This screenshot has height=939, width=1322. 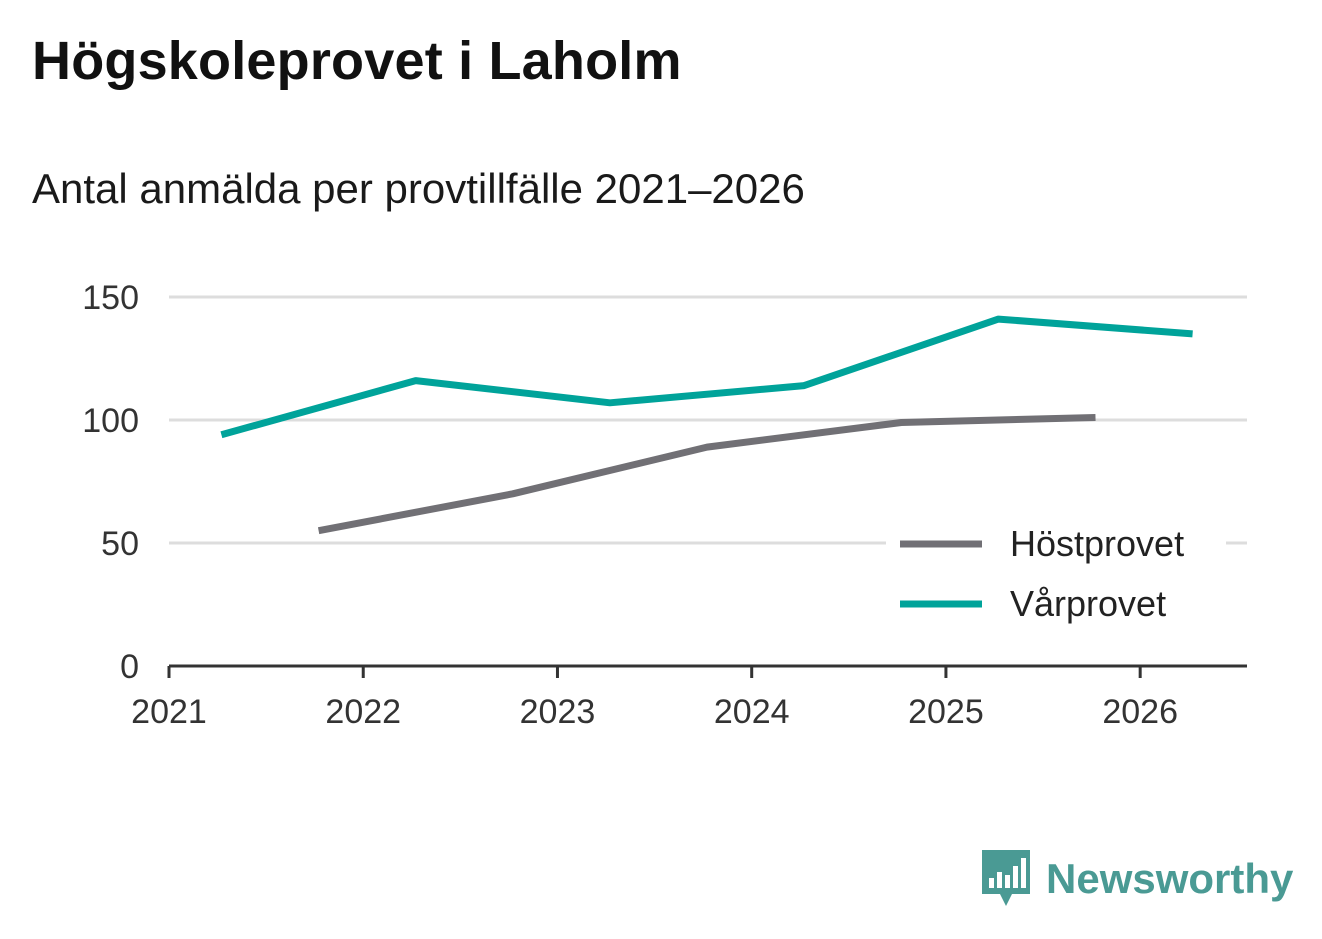 I want to click on series-line-vårprovet, so click(x=706, y=377).